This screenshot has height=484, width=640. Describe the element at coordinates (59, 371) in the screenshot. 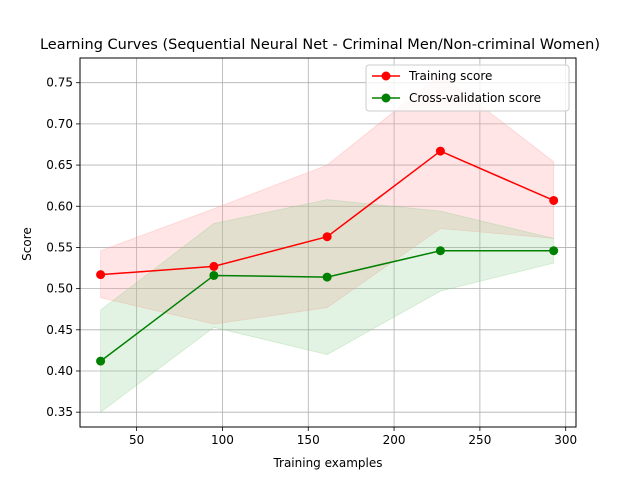

I see `y-tick-label: 0.40` at that location.